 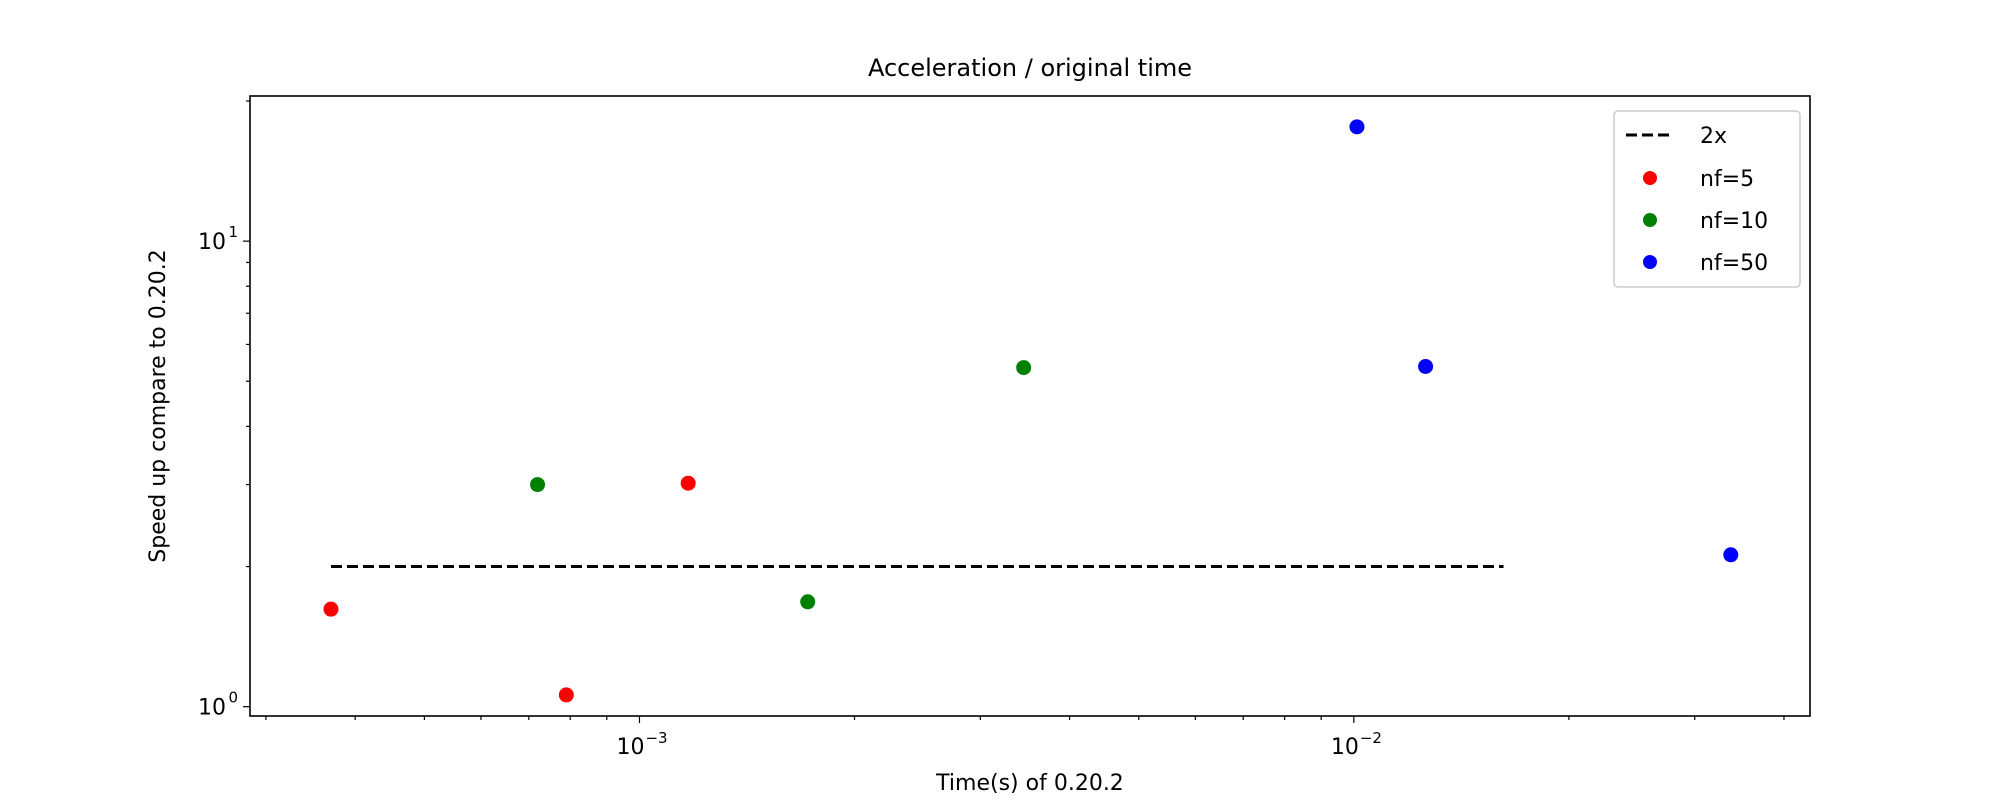 What do you see at coordinates (1650, 262) in the screenshot?
I see `legend-swatch-nf50` at bounding box center [1650, 262].